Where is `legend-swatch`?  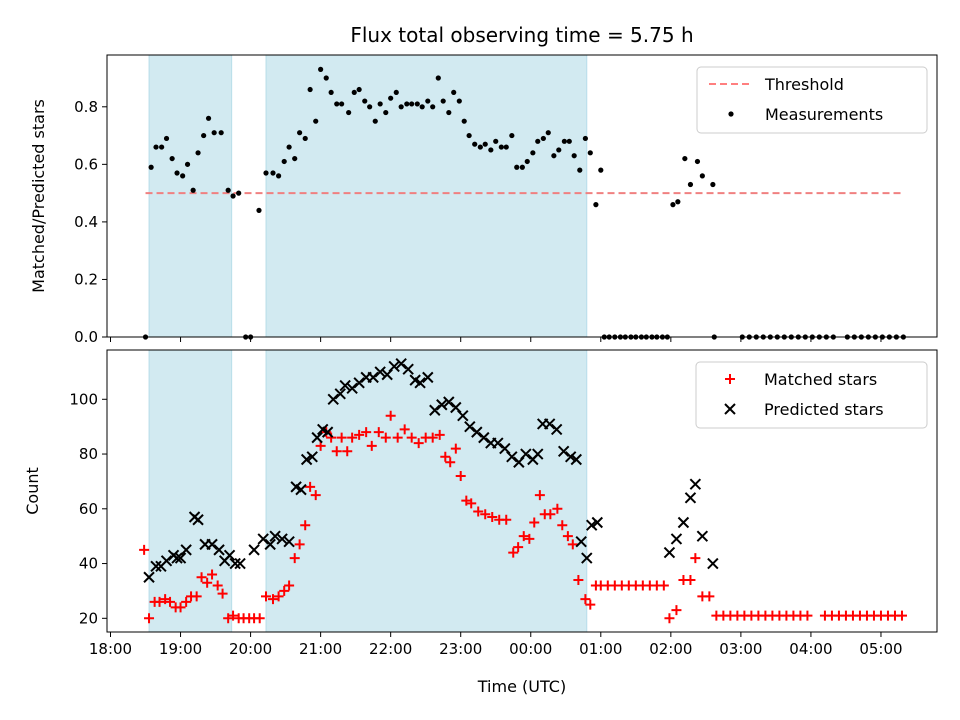 legend-swatch is located at coordinates (730, 409).